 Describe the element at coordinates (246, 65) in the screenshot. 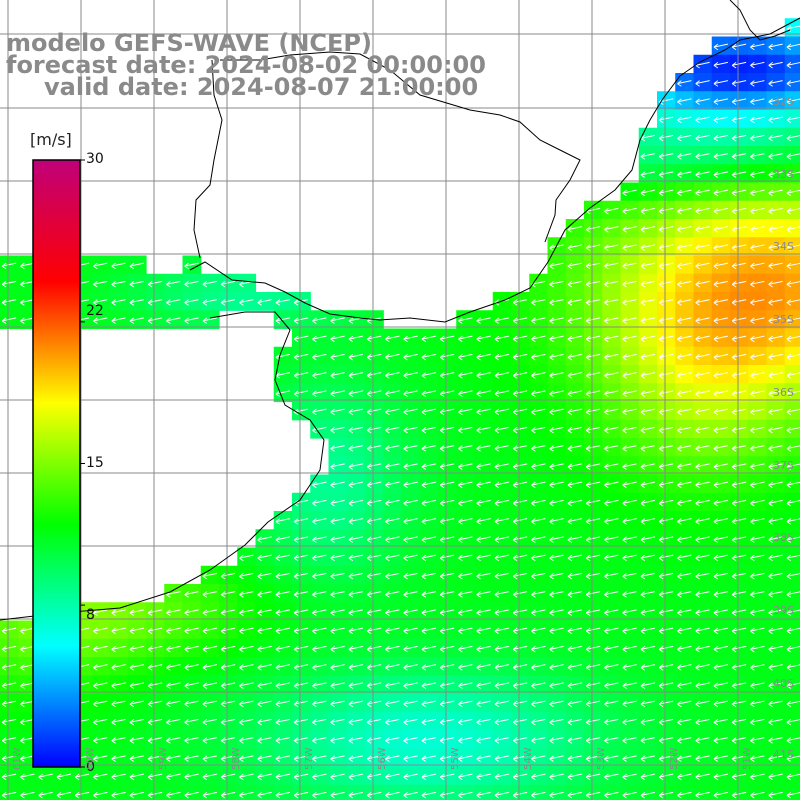

I see `forecast-date: forecast date: 2024-08-02 00:00:00` at that location.